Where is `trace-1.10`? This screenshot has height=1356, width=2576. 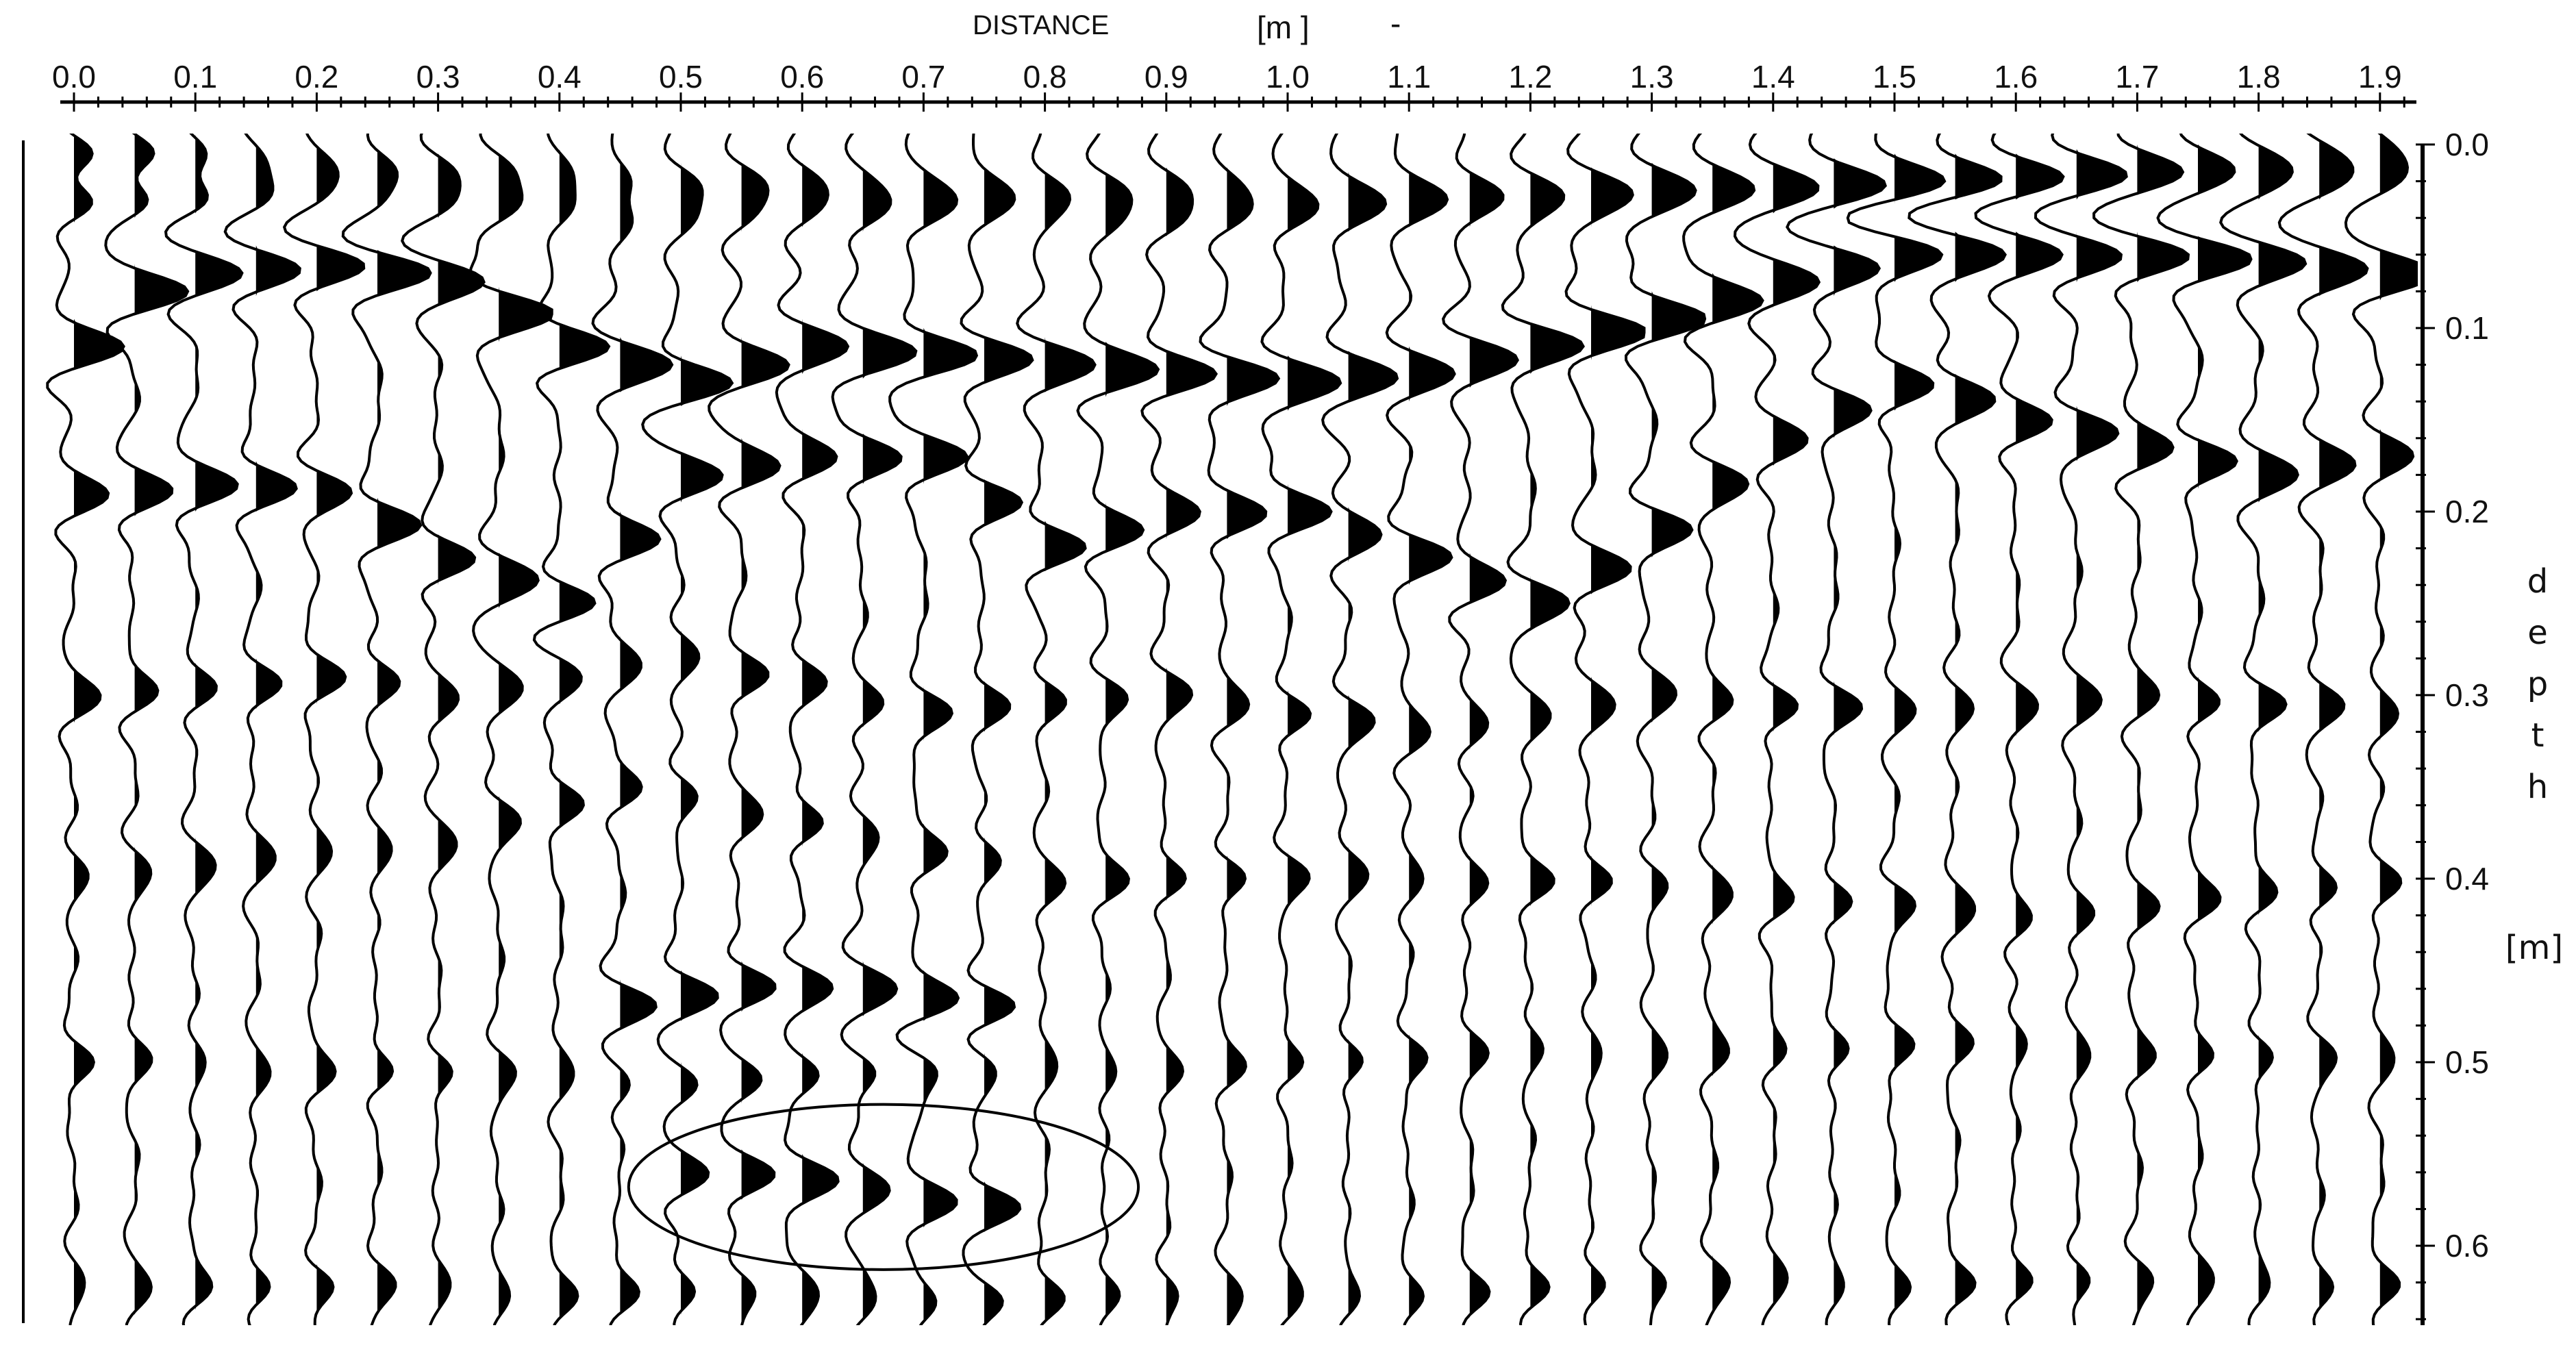
trace-1.10 is located at coordinates (1420, 729).